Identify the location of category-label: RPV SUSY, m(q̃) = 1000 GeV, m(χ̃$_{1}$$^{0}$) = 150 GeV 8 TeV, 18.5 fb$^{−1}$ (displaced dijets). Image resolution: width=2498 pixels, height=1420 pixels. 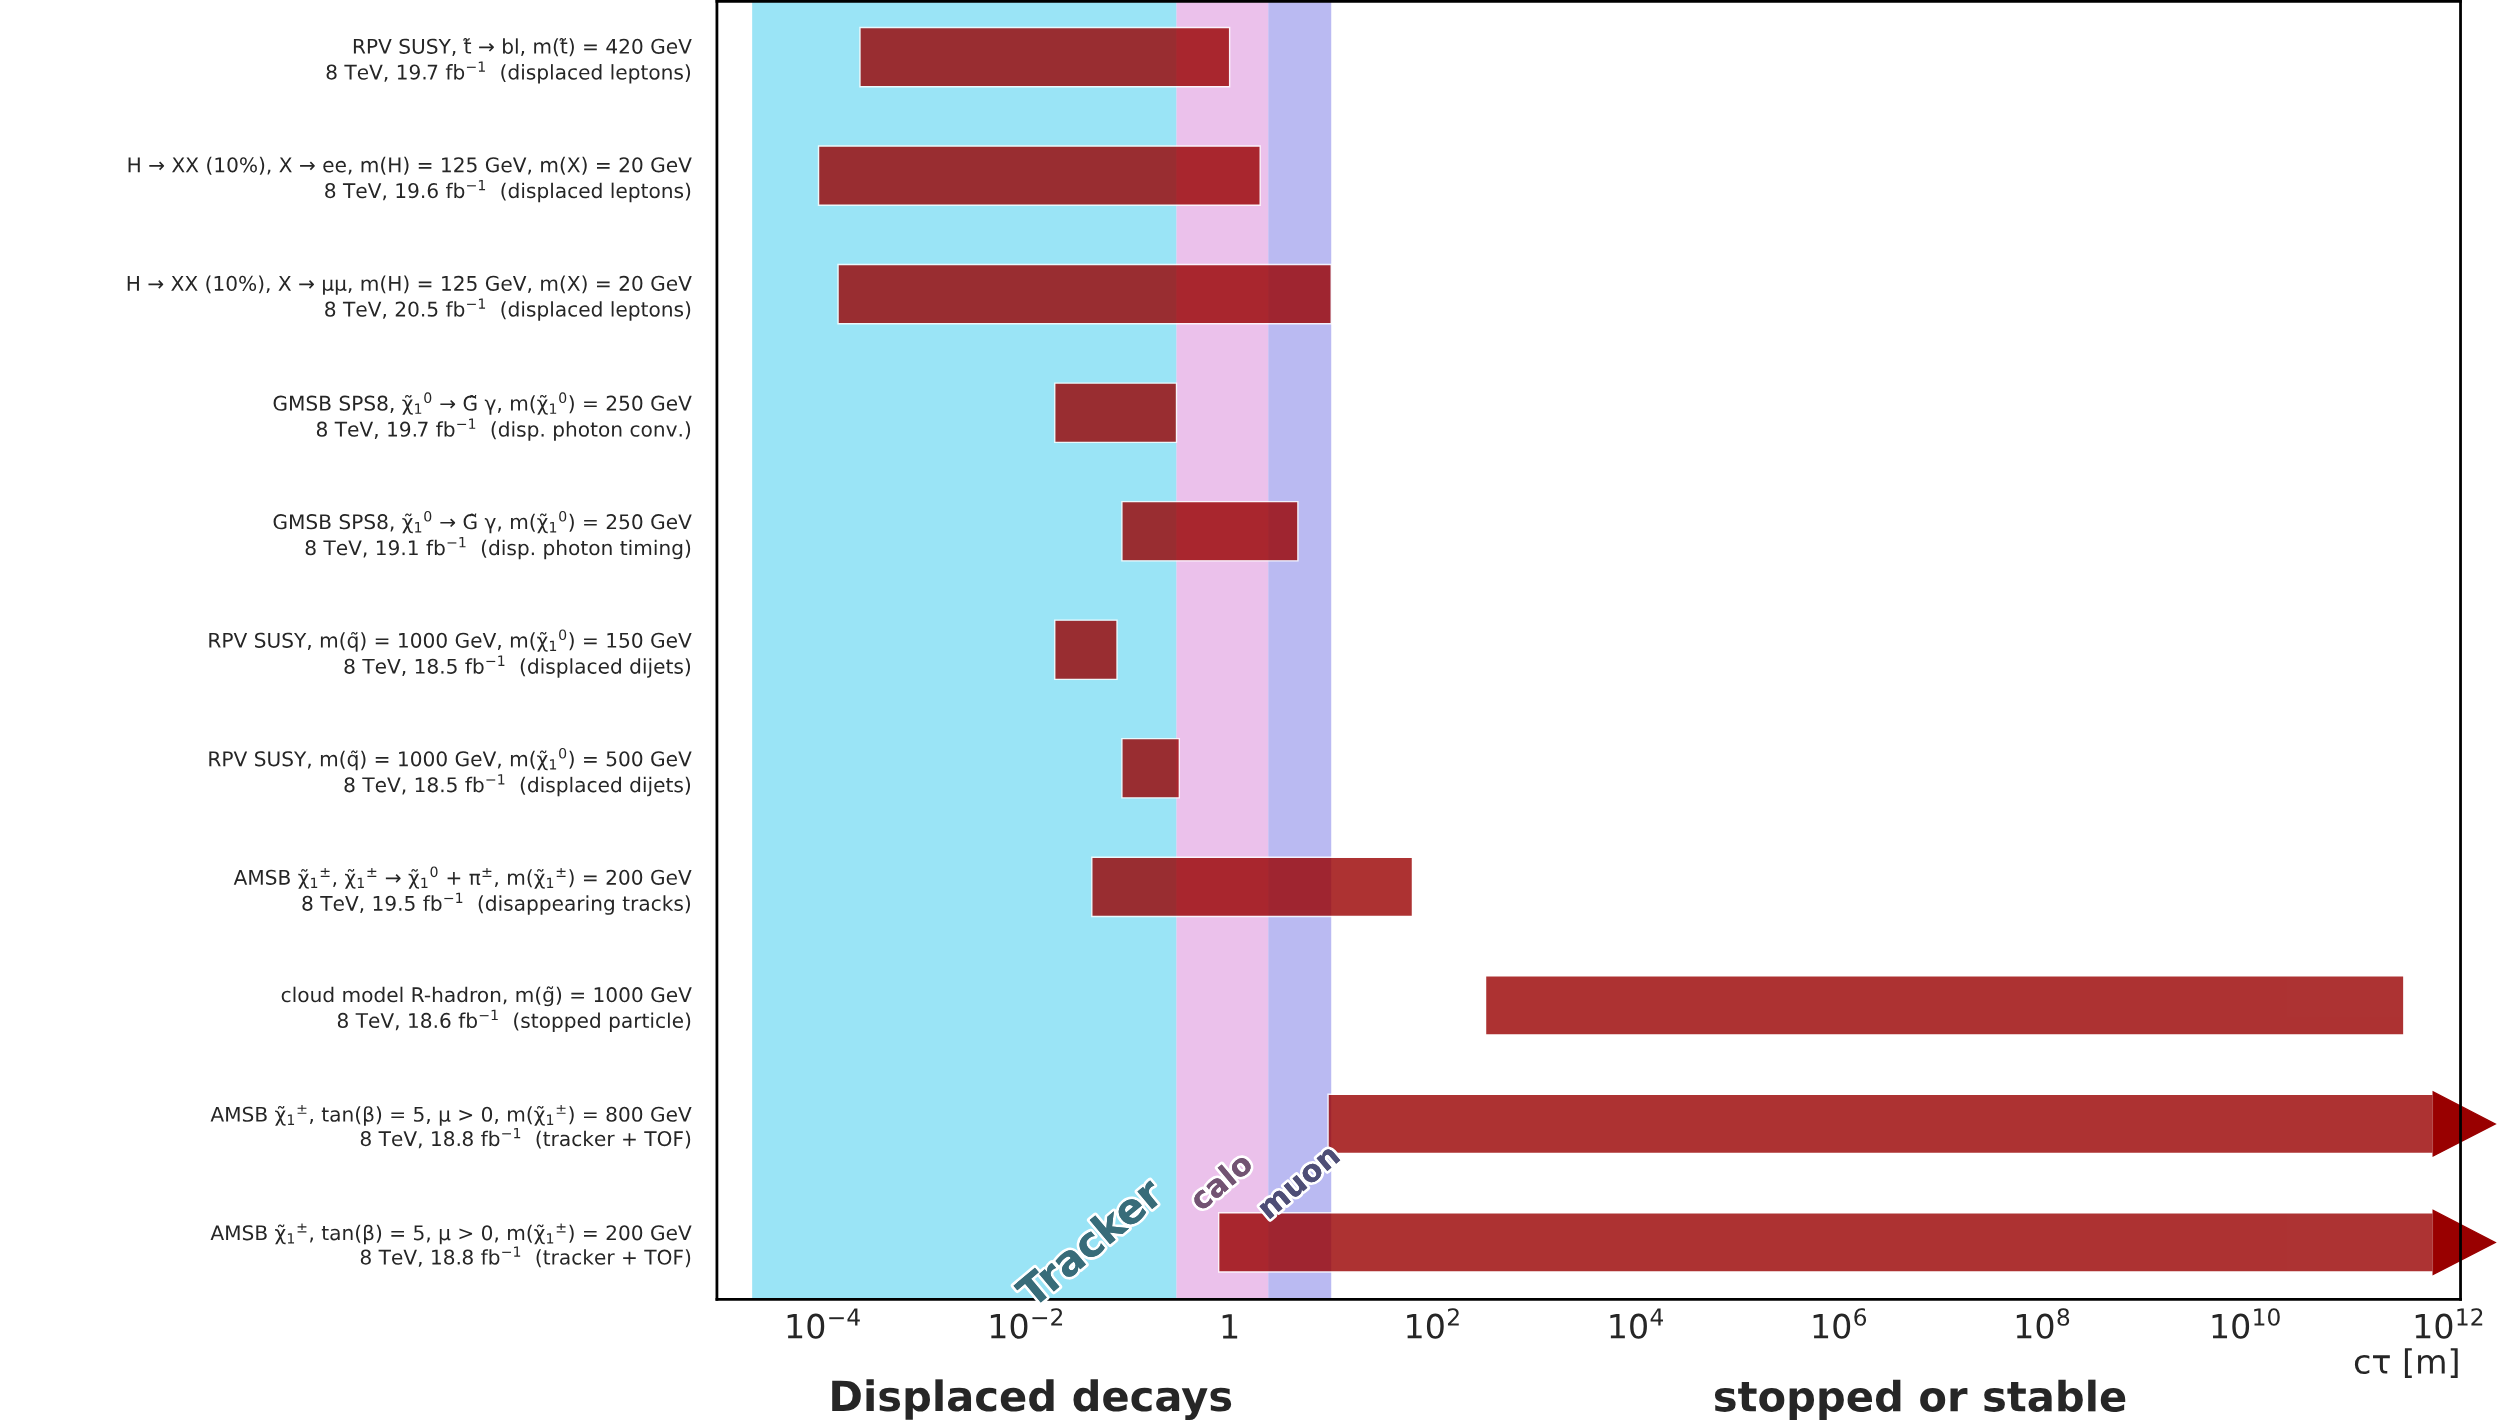
(450, 653).